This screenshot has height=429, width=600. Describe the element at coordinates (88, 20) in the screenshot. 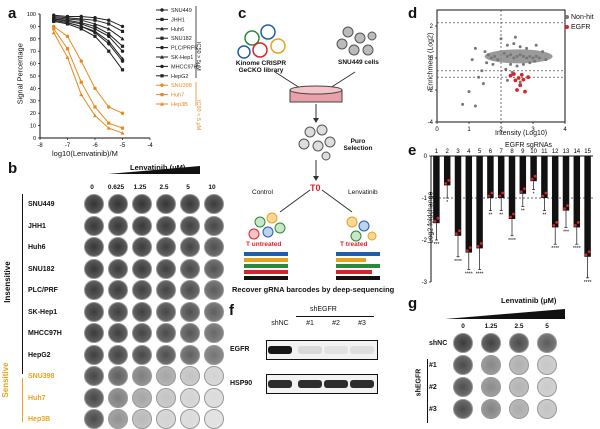

I see `a-series-line` at that location.